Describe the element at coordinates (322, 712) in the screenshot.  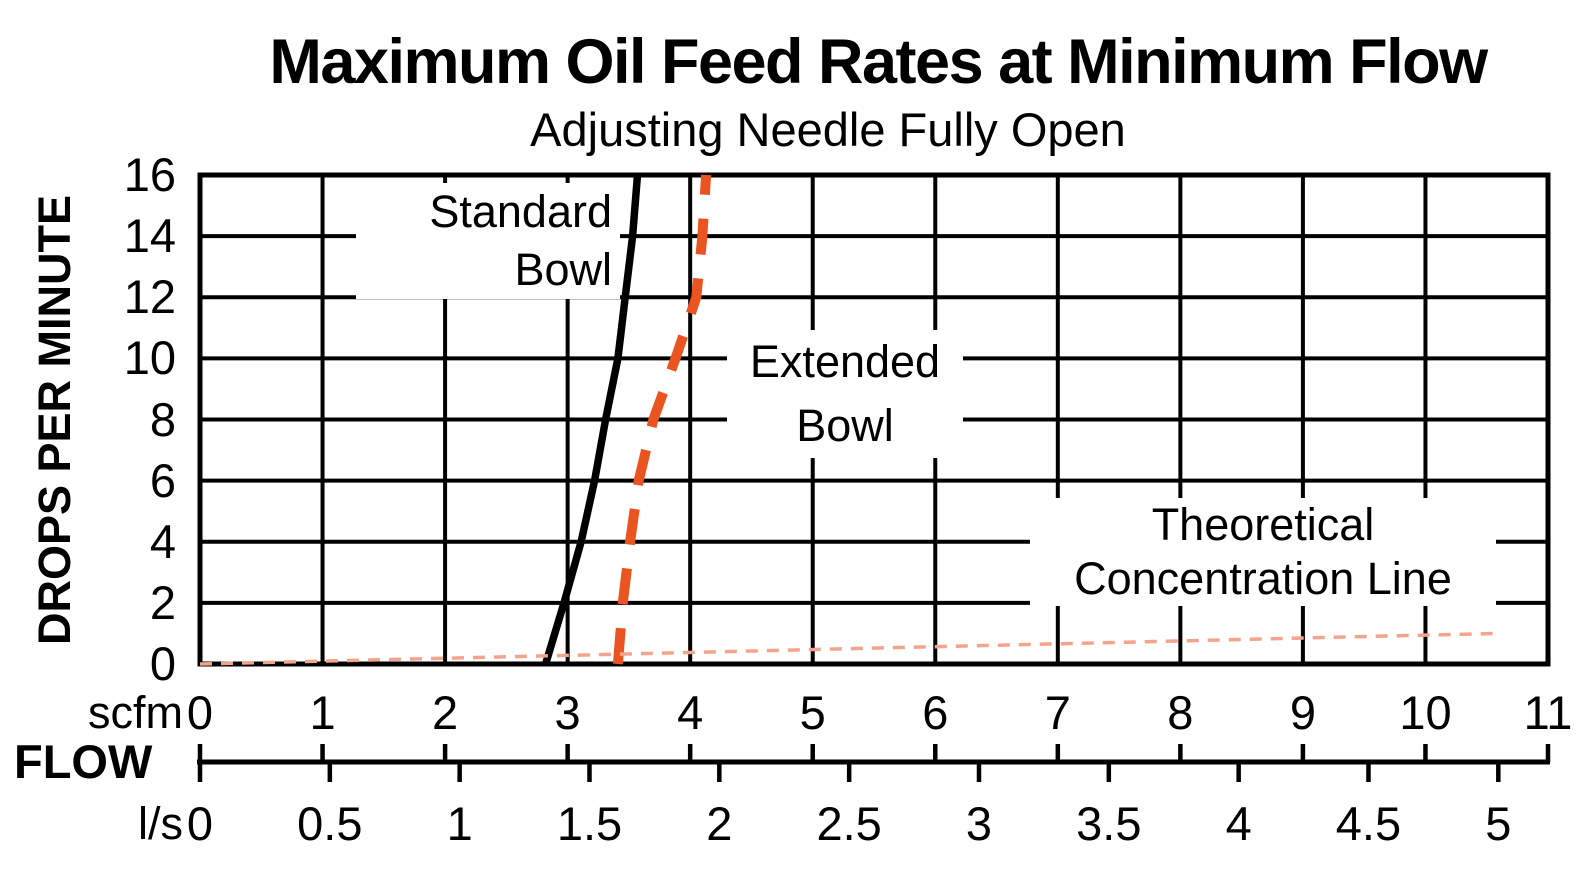
I see `x-tick-label-scfm: 1` at that location.